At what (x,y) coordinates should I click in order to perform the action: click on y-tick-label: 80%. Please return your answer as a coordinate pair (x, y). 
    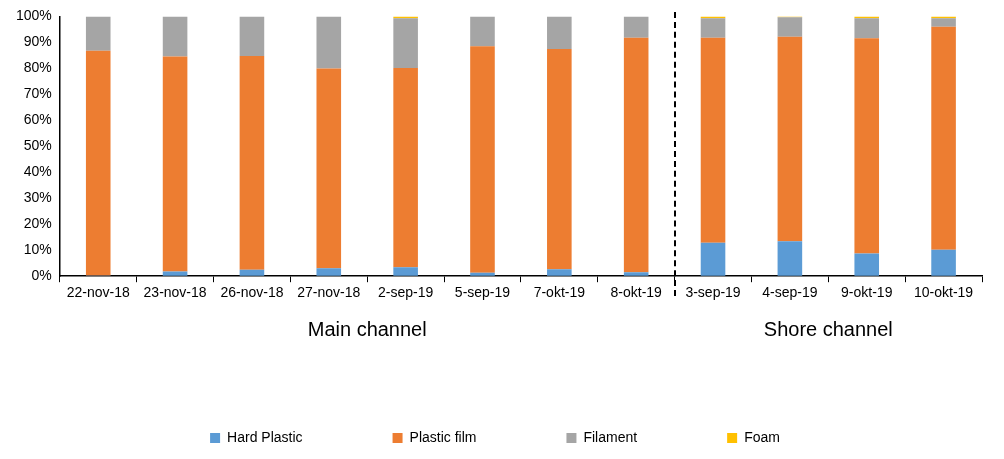
    Looking at the image, I should click on (37, 67).